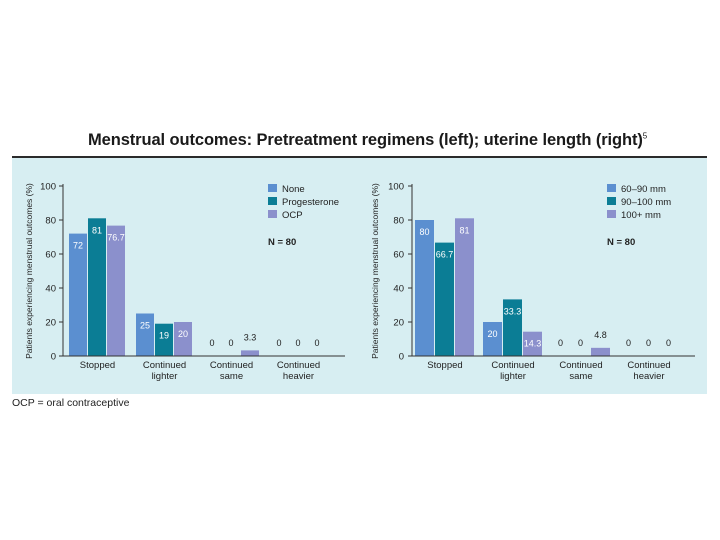 The width and height of the screenshot is (720, 540). What do you see at coordinates (621, 242) in the screenshot?
I see `chart-2-sample-size: N = 80` at bounding box center [621, 242].